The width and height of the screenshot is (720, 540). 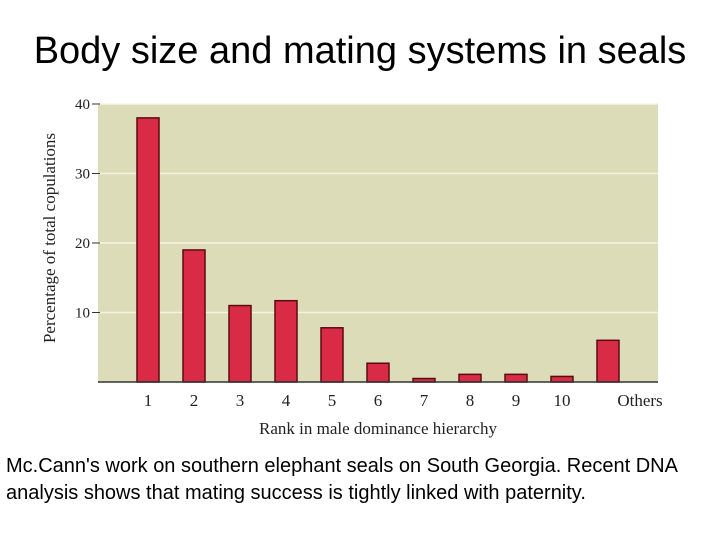 What do you see at coordinates (516, 400) in the screenshot?
I see `x-tick-label: 9` at bounding box center [516, 400].